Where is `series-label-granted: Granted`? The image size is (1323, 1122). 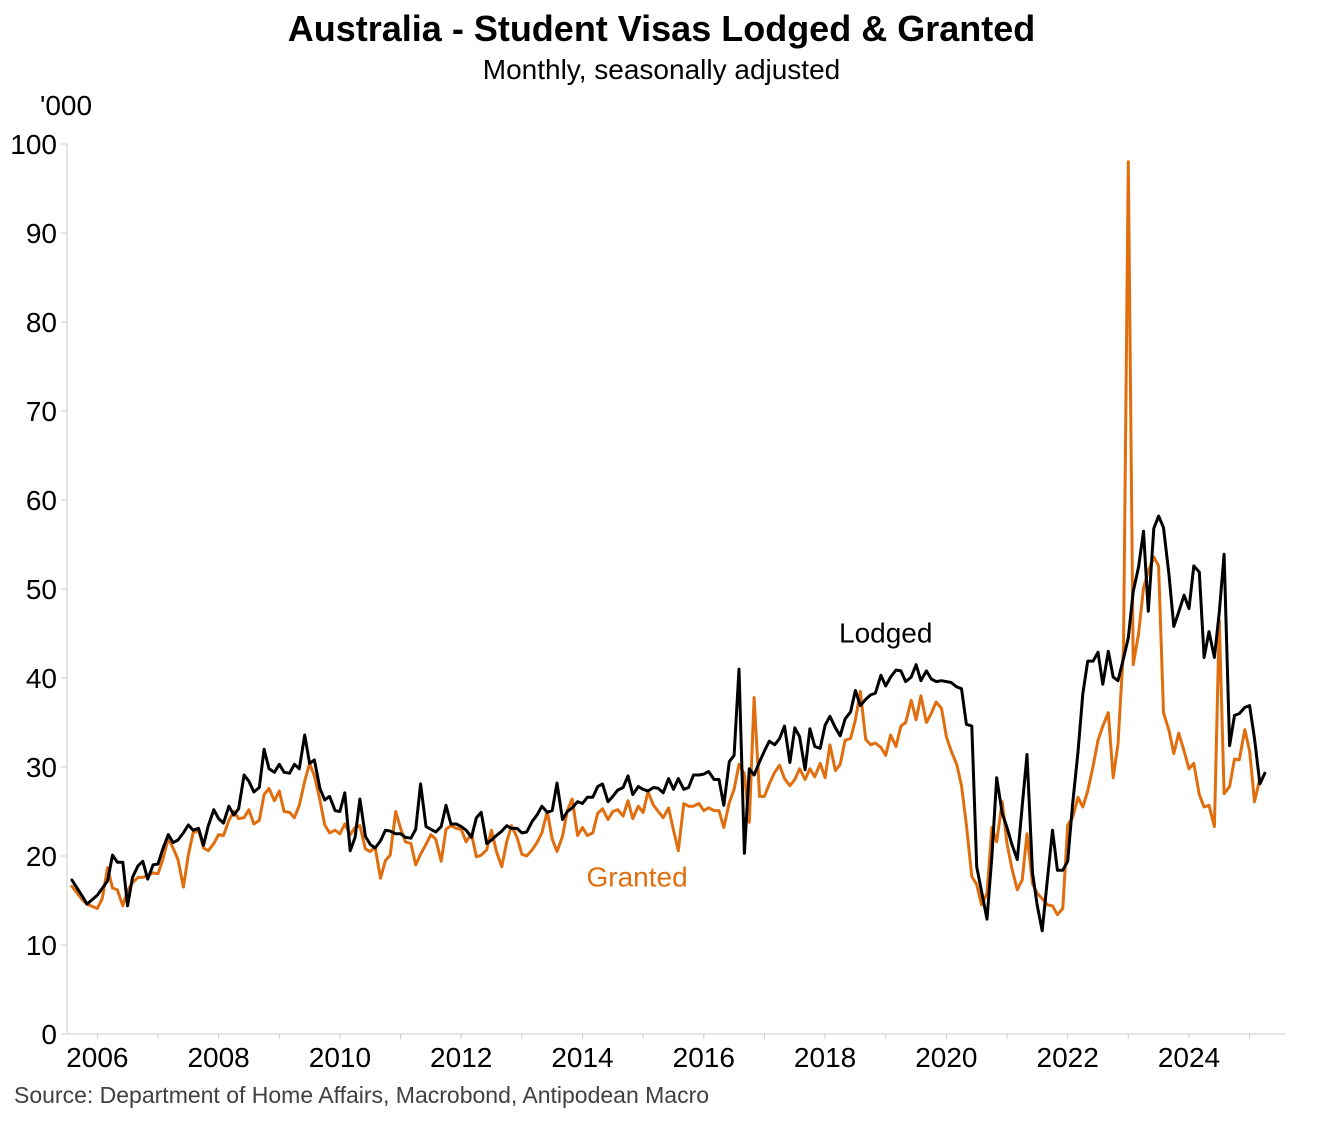 series-label-granted: Granted is located at coordinates (636, 876).